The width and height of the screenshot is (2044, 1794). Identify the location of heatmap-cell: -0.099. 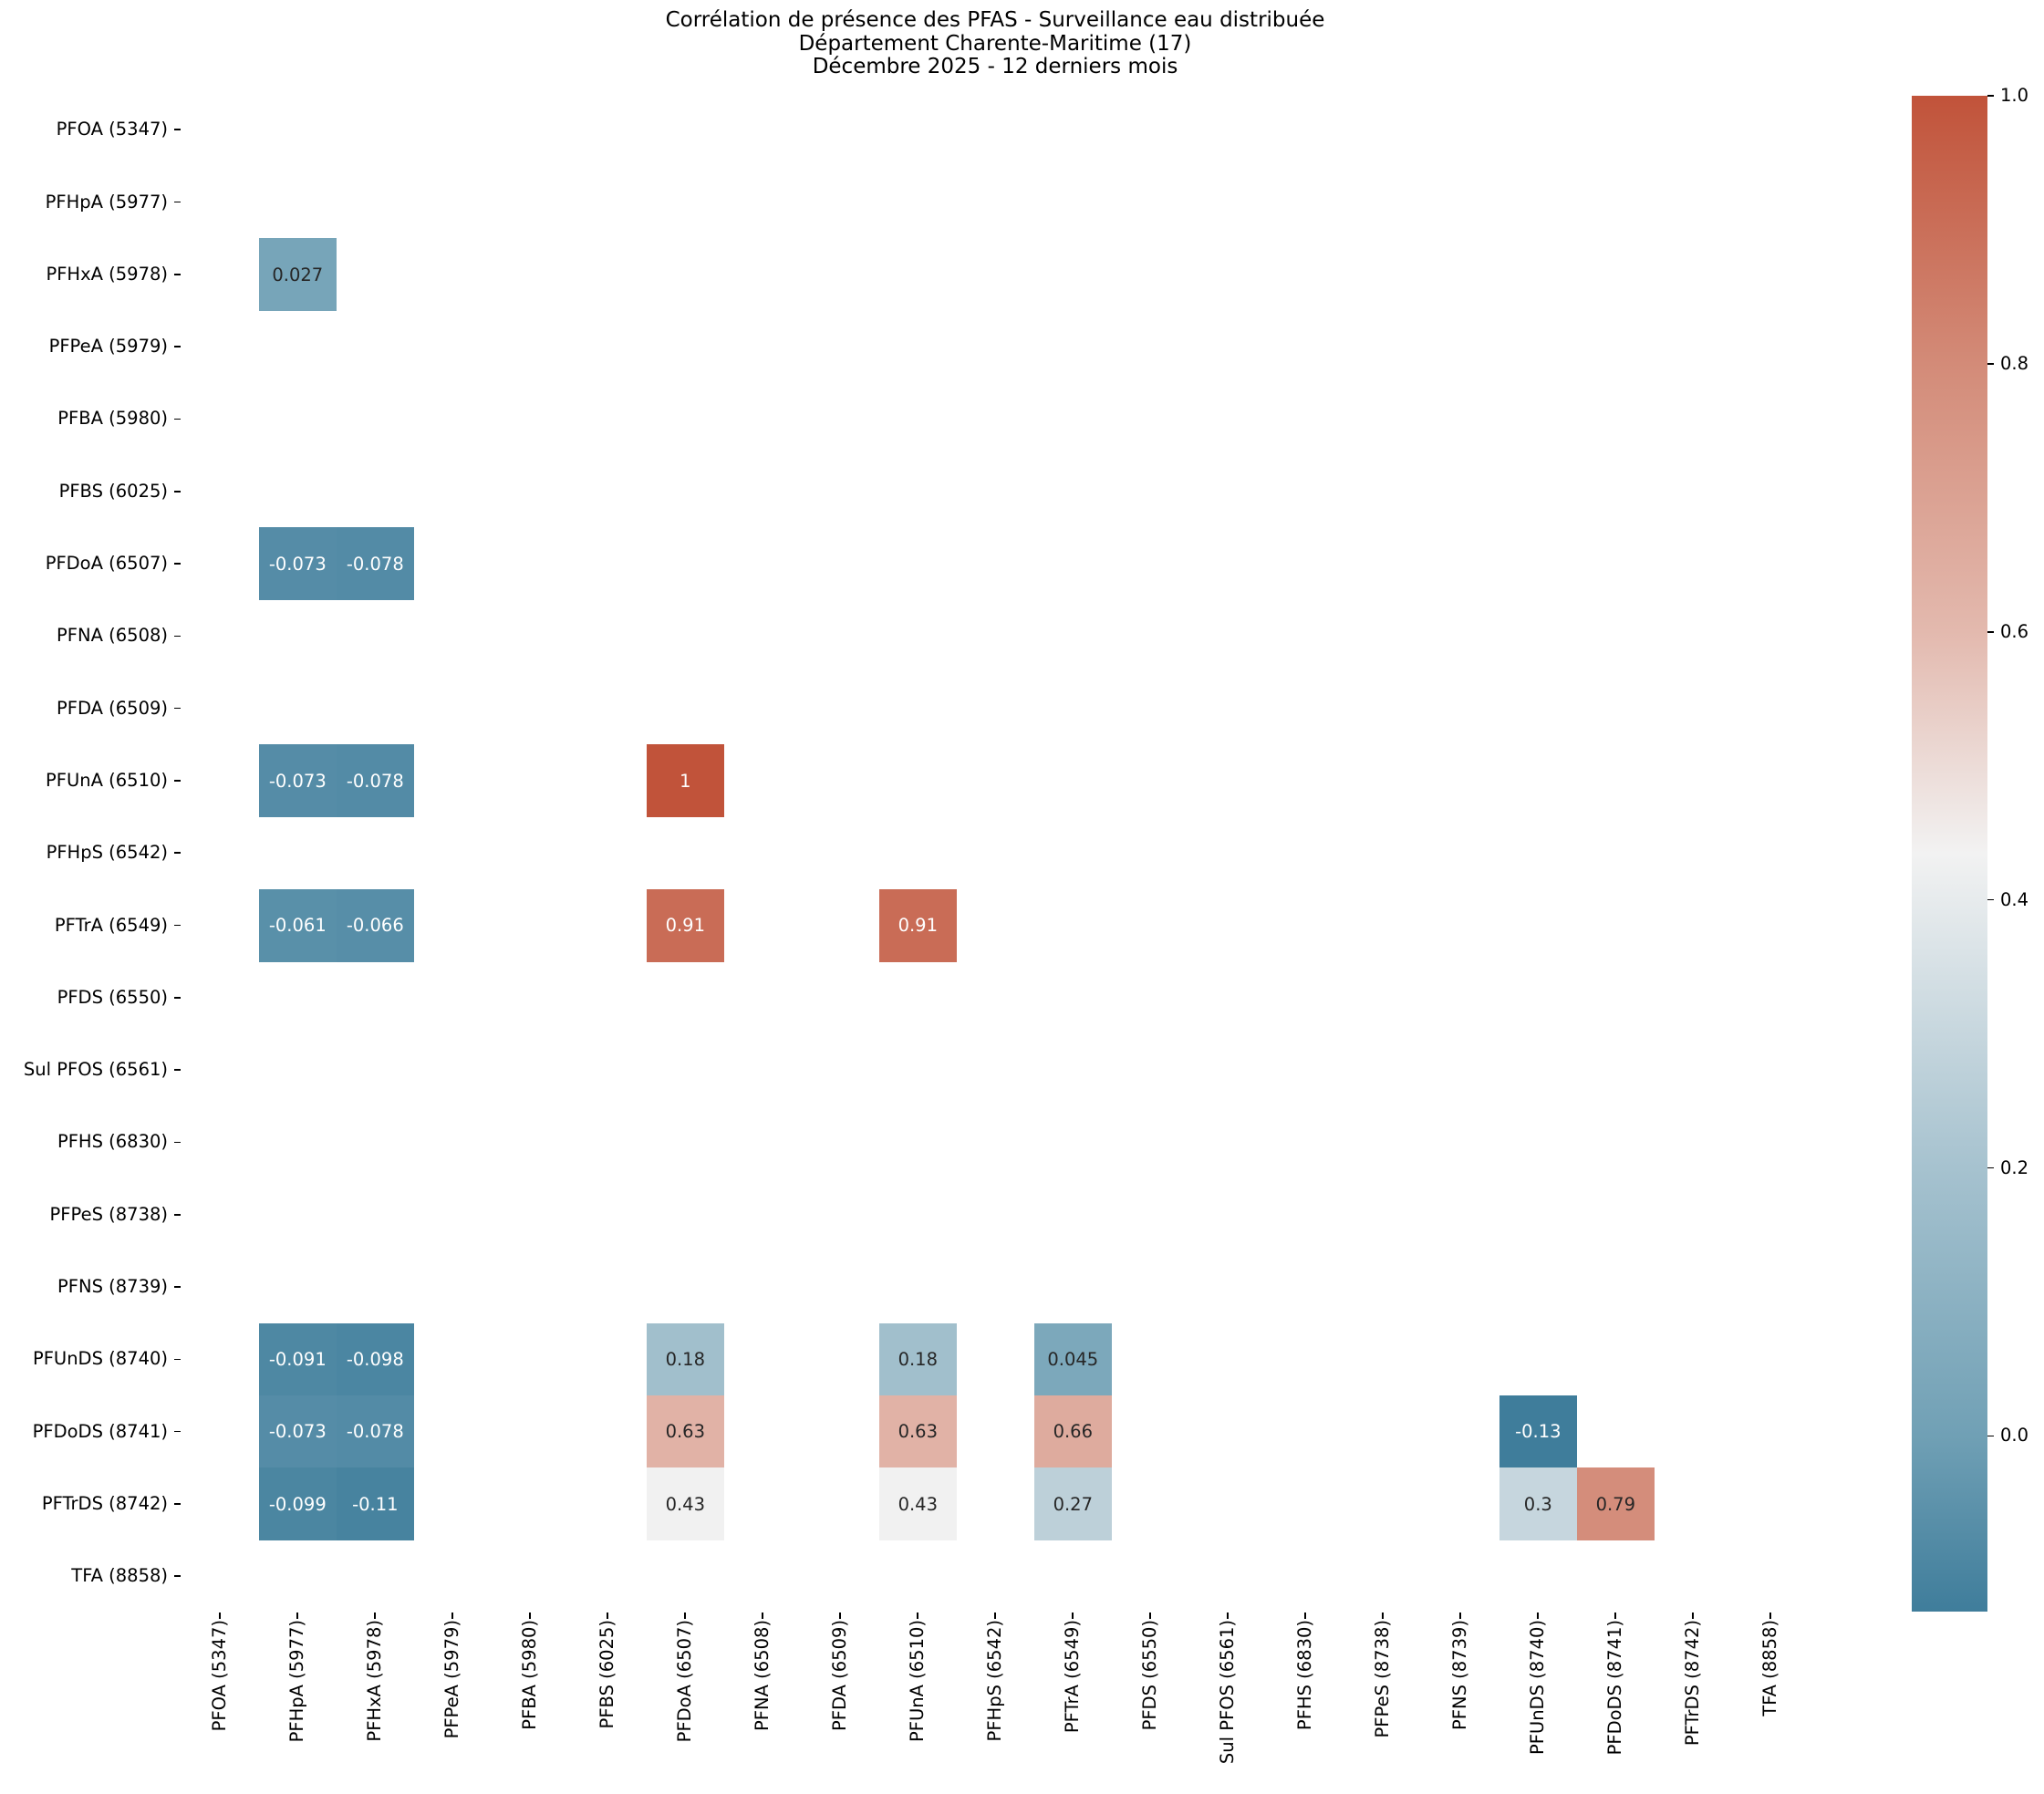
(297, 1504).